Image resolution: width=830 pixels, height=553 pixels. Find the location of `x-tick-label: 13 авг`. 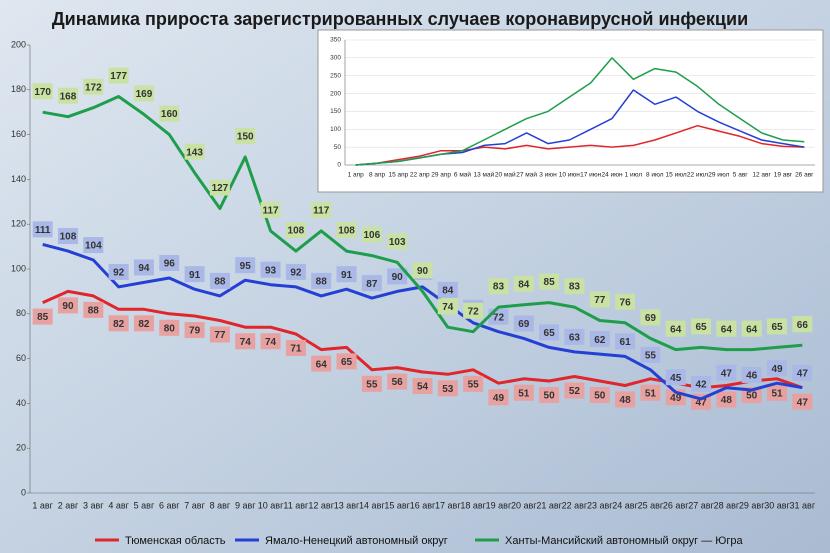

x-tick-label: 13 авг is located at coordinates (347, 505).